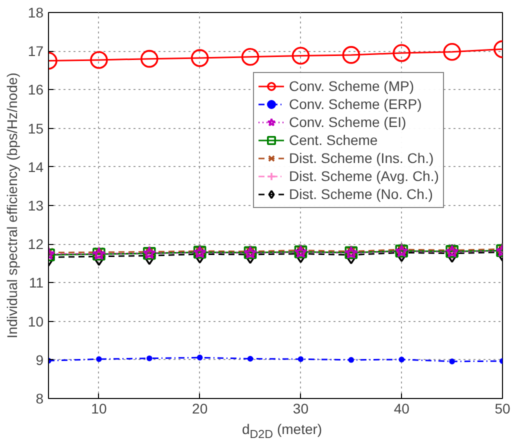 The height and width of the screenshot is (442, 514). I want to click on legend-label: Conv. Scheme (MP), so click(351, 86).